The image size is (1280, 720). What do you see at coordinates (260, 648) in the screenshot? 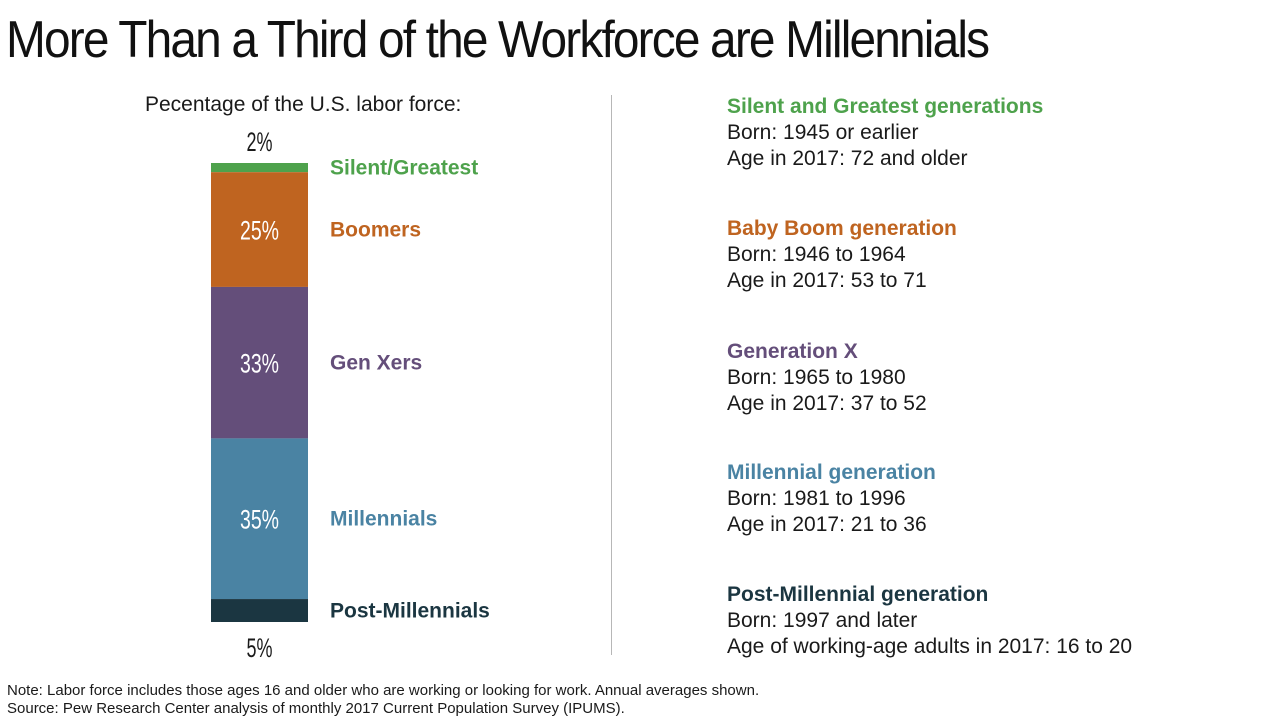
I see `value-label-post-millennials: 5%` at bounding box center [260, 648].